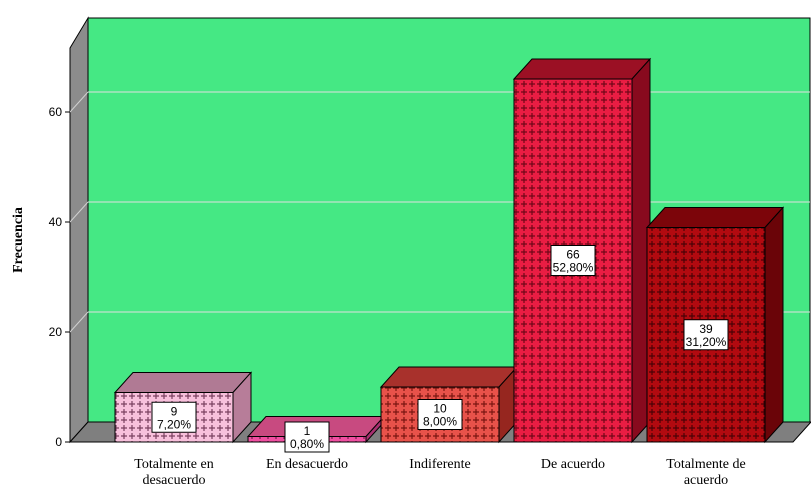  Describe the element at coordinates (307, 464) in the screenshot. I see `x-category-label: En desacuerdo` at that location.